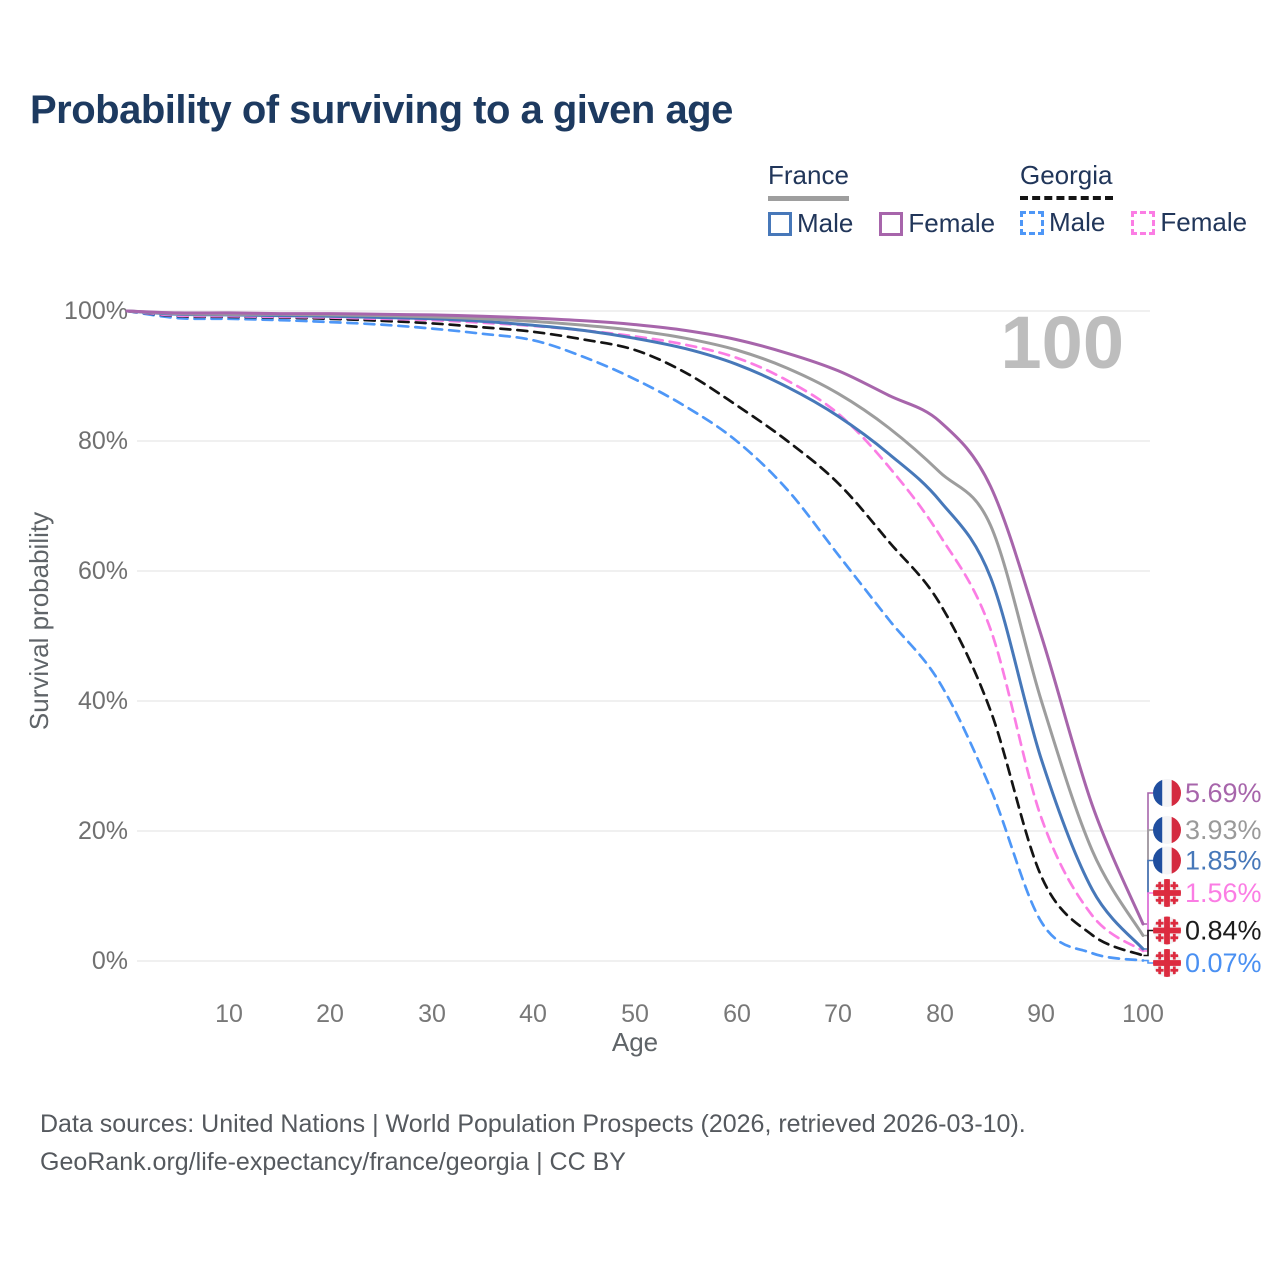  I want to click on y-axis-ticks: 0% 20% 40% 60% 80% 100%, so click(96, 636).